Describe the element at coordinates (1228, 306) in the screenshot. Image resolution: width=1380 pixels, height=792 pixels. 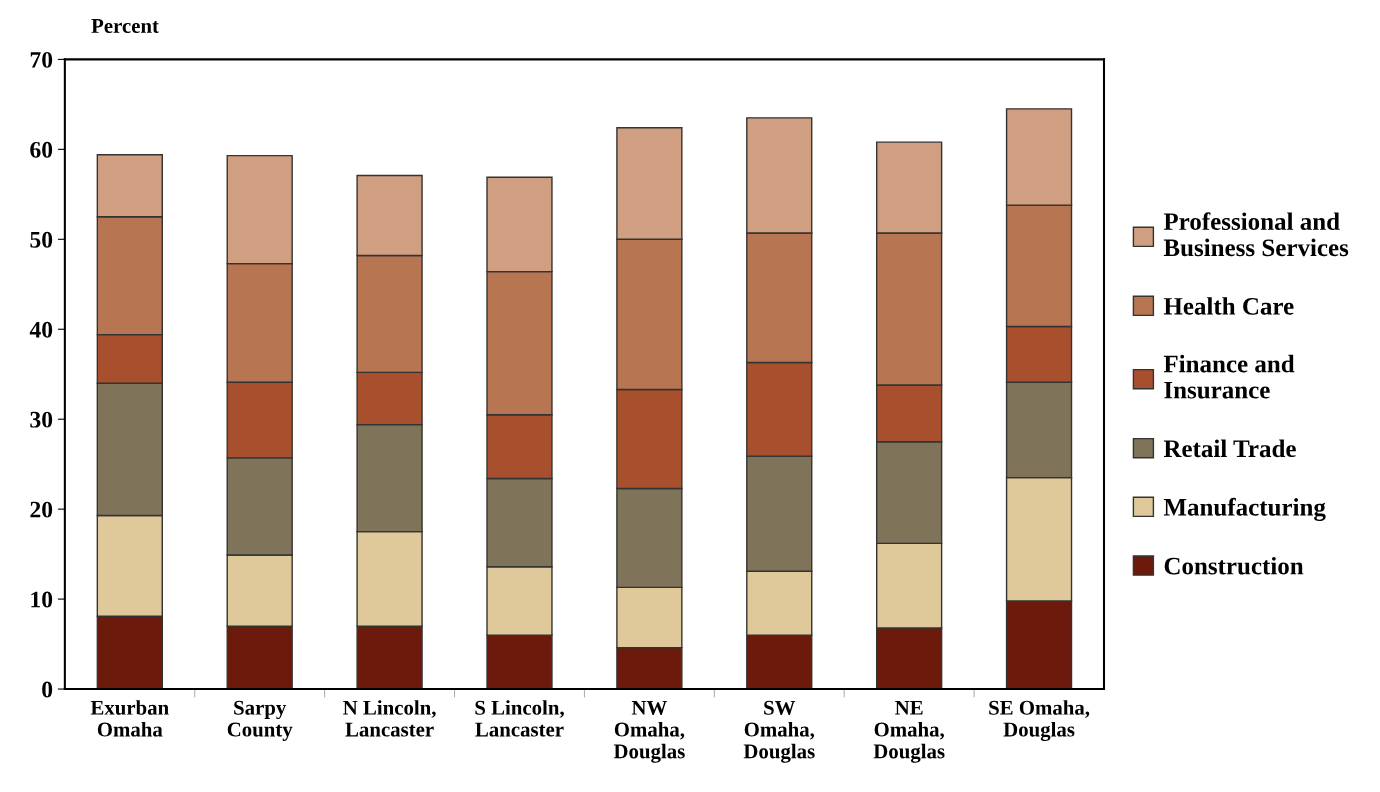
I see `legend-label: Health Care` at that location.